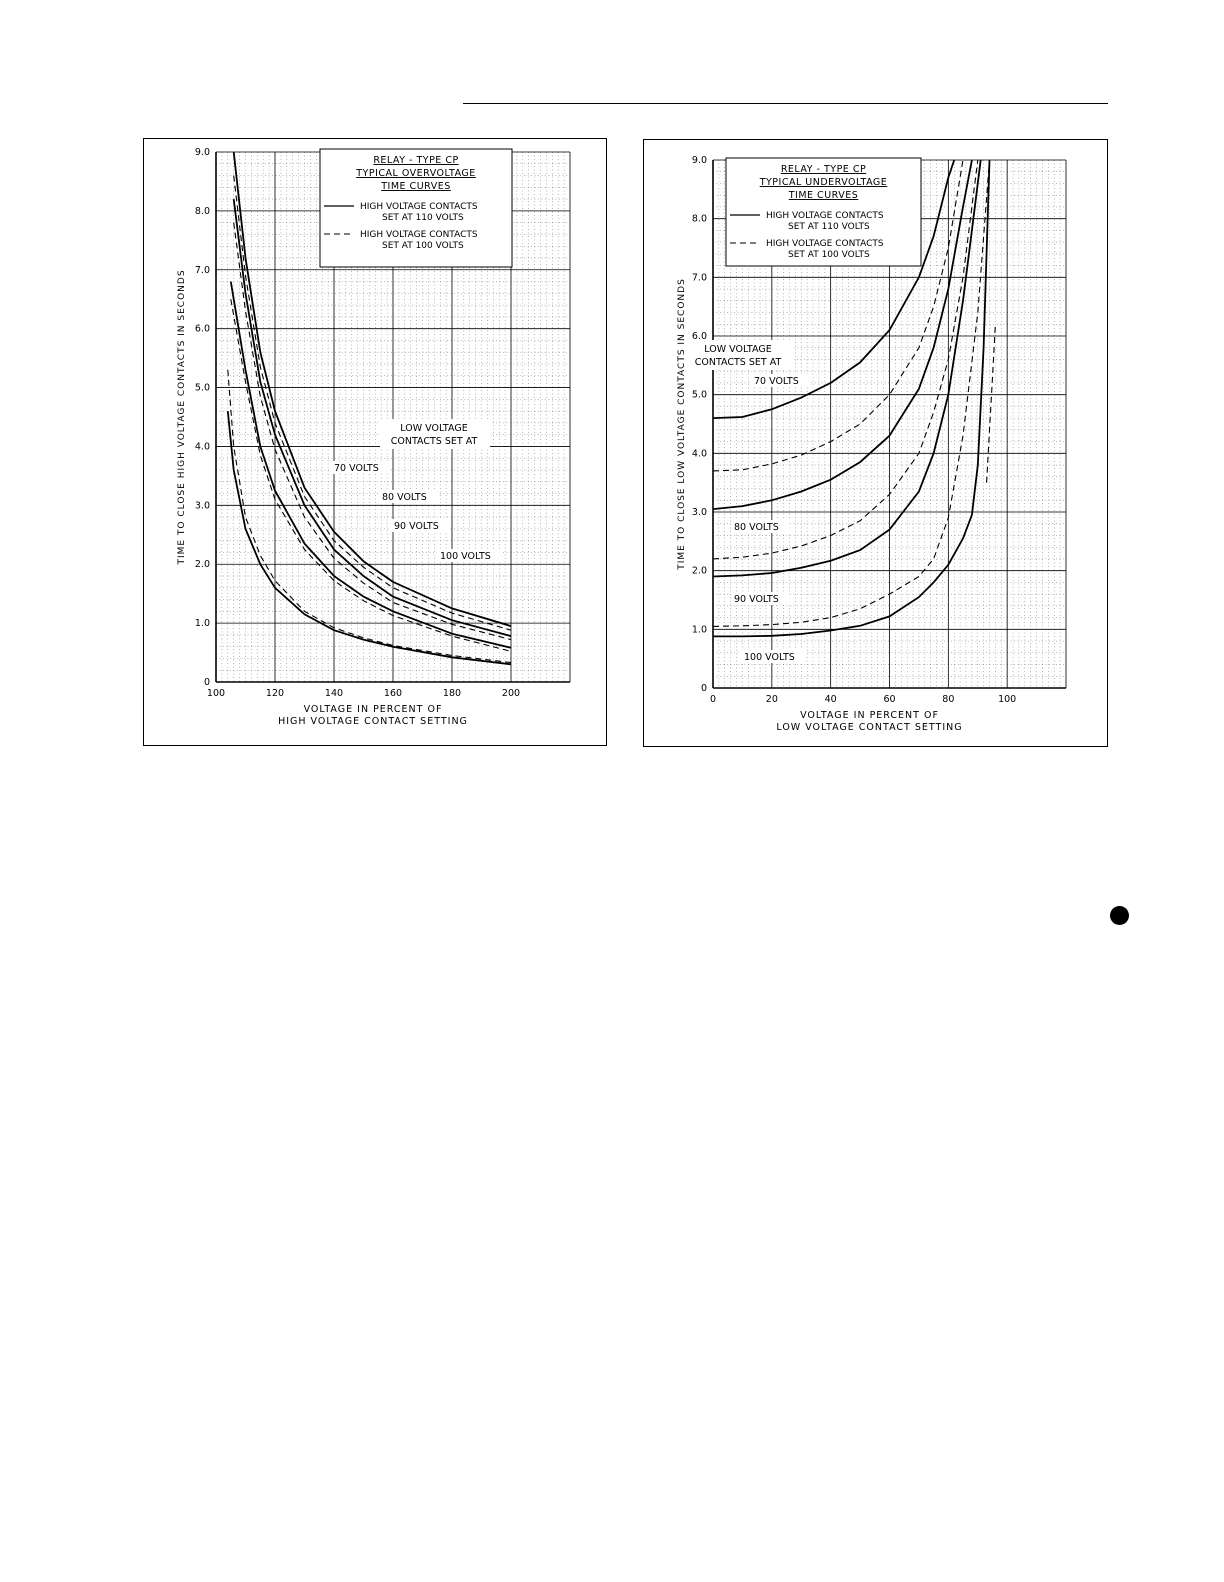  I want to click on header-rule, so click(785, 103).